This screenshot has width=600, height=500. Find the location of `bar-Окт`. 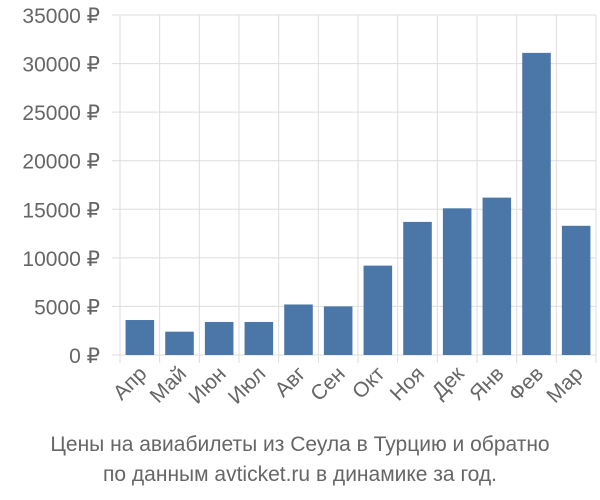

bar-Окт is located at coordinates (378, 310).